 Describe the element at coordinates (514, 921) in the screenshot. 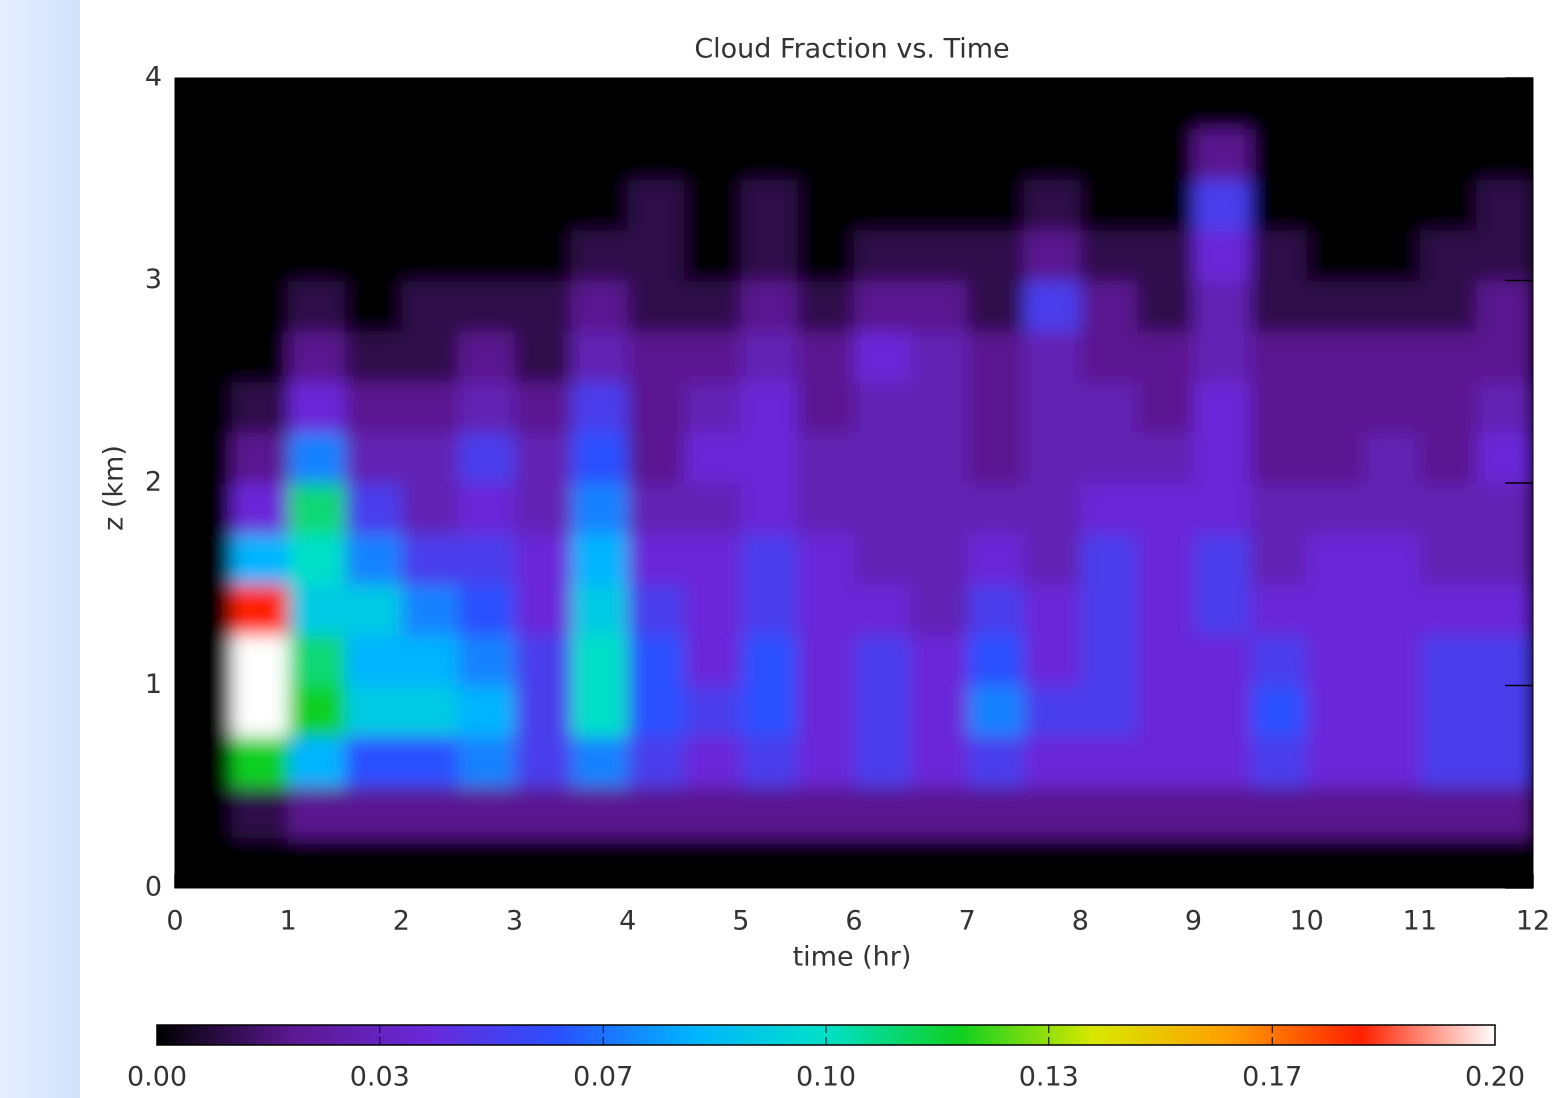

I see `x-tick-label: 3` at that location.